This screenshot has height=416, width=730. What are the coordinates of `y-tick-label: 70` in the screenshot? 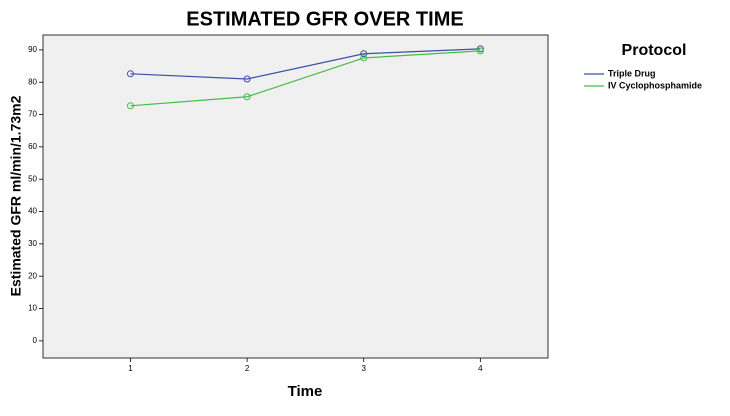 It's located at (32, 114).